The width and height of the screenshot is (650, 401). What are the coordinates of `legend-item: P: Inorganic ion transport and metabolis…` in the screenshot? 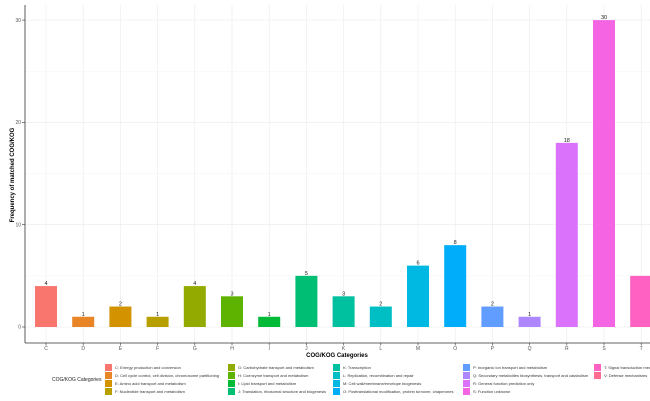 It's located at (505, 367).